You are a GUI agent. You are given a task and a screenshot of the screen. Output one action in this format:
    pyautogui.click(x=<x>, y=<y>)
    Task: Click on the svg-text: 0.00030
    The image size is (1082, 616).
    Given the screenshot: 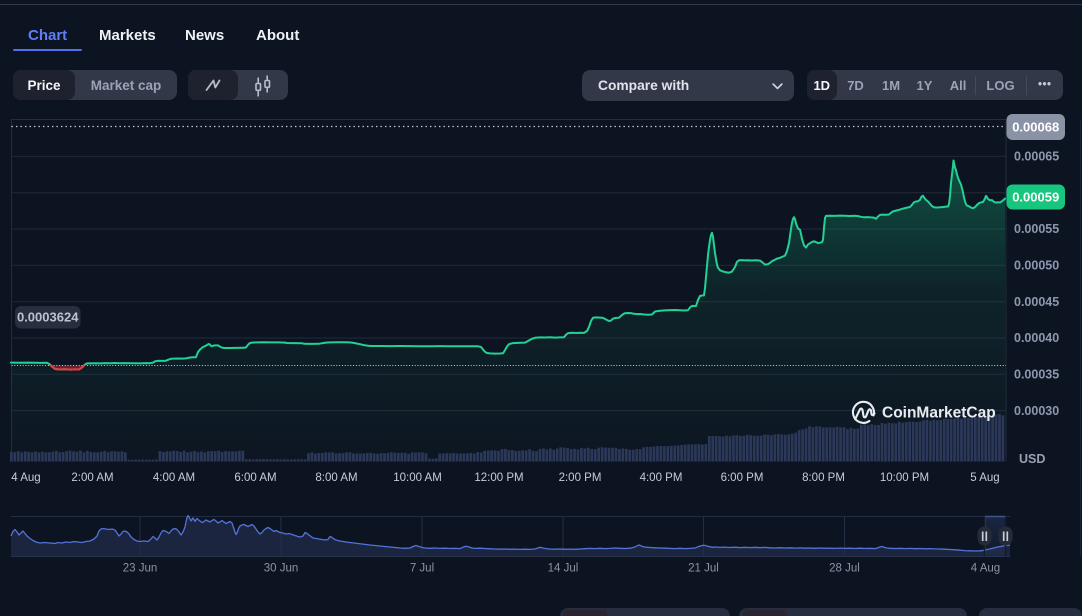 What is the action you would take?
    pyautogui.click(x=1036, y=411)
    